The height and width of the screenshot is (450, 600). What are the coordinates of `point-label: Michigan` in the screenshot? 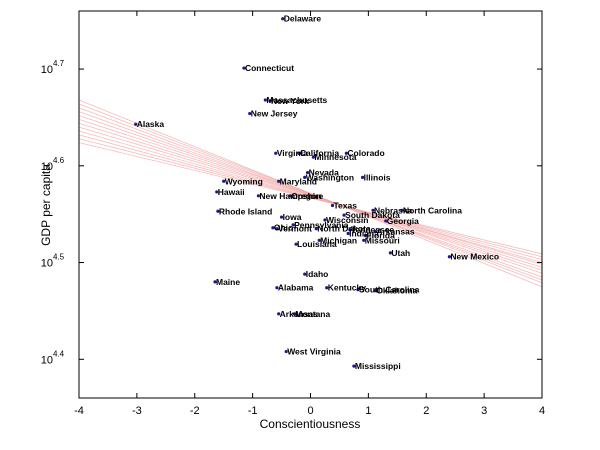 It's located at (338, 240).